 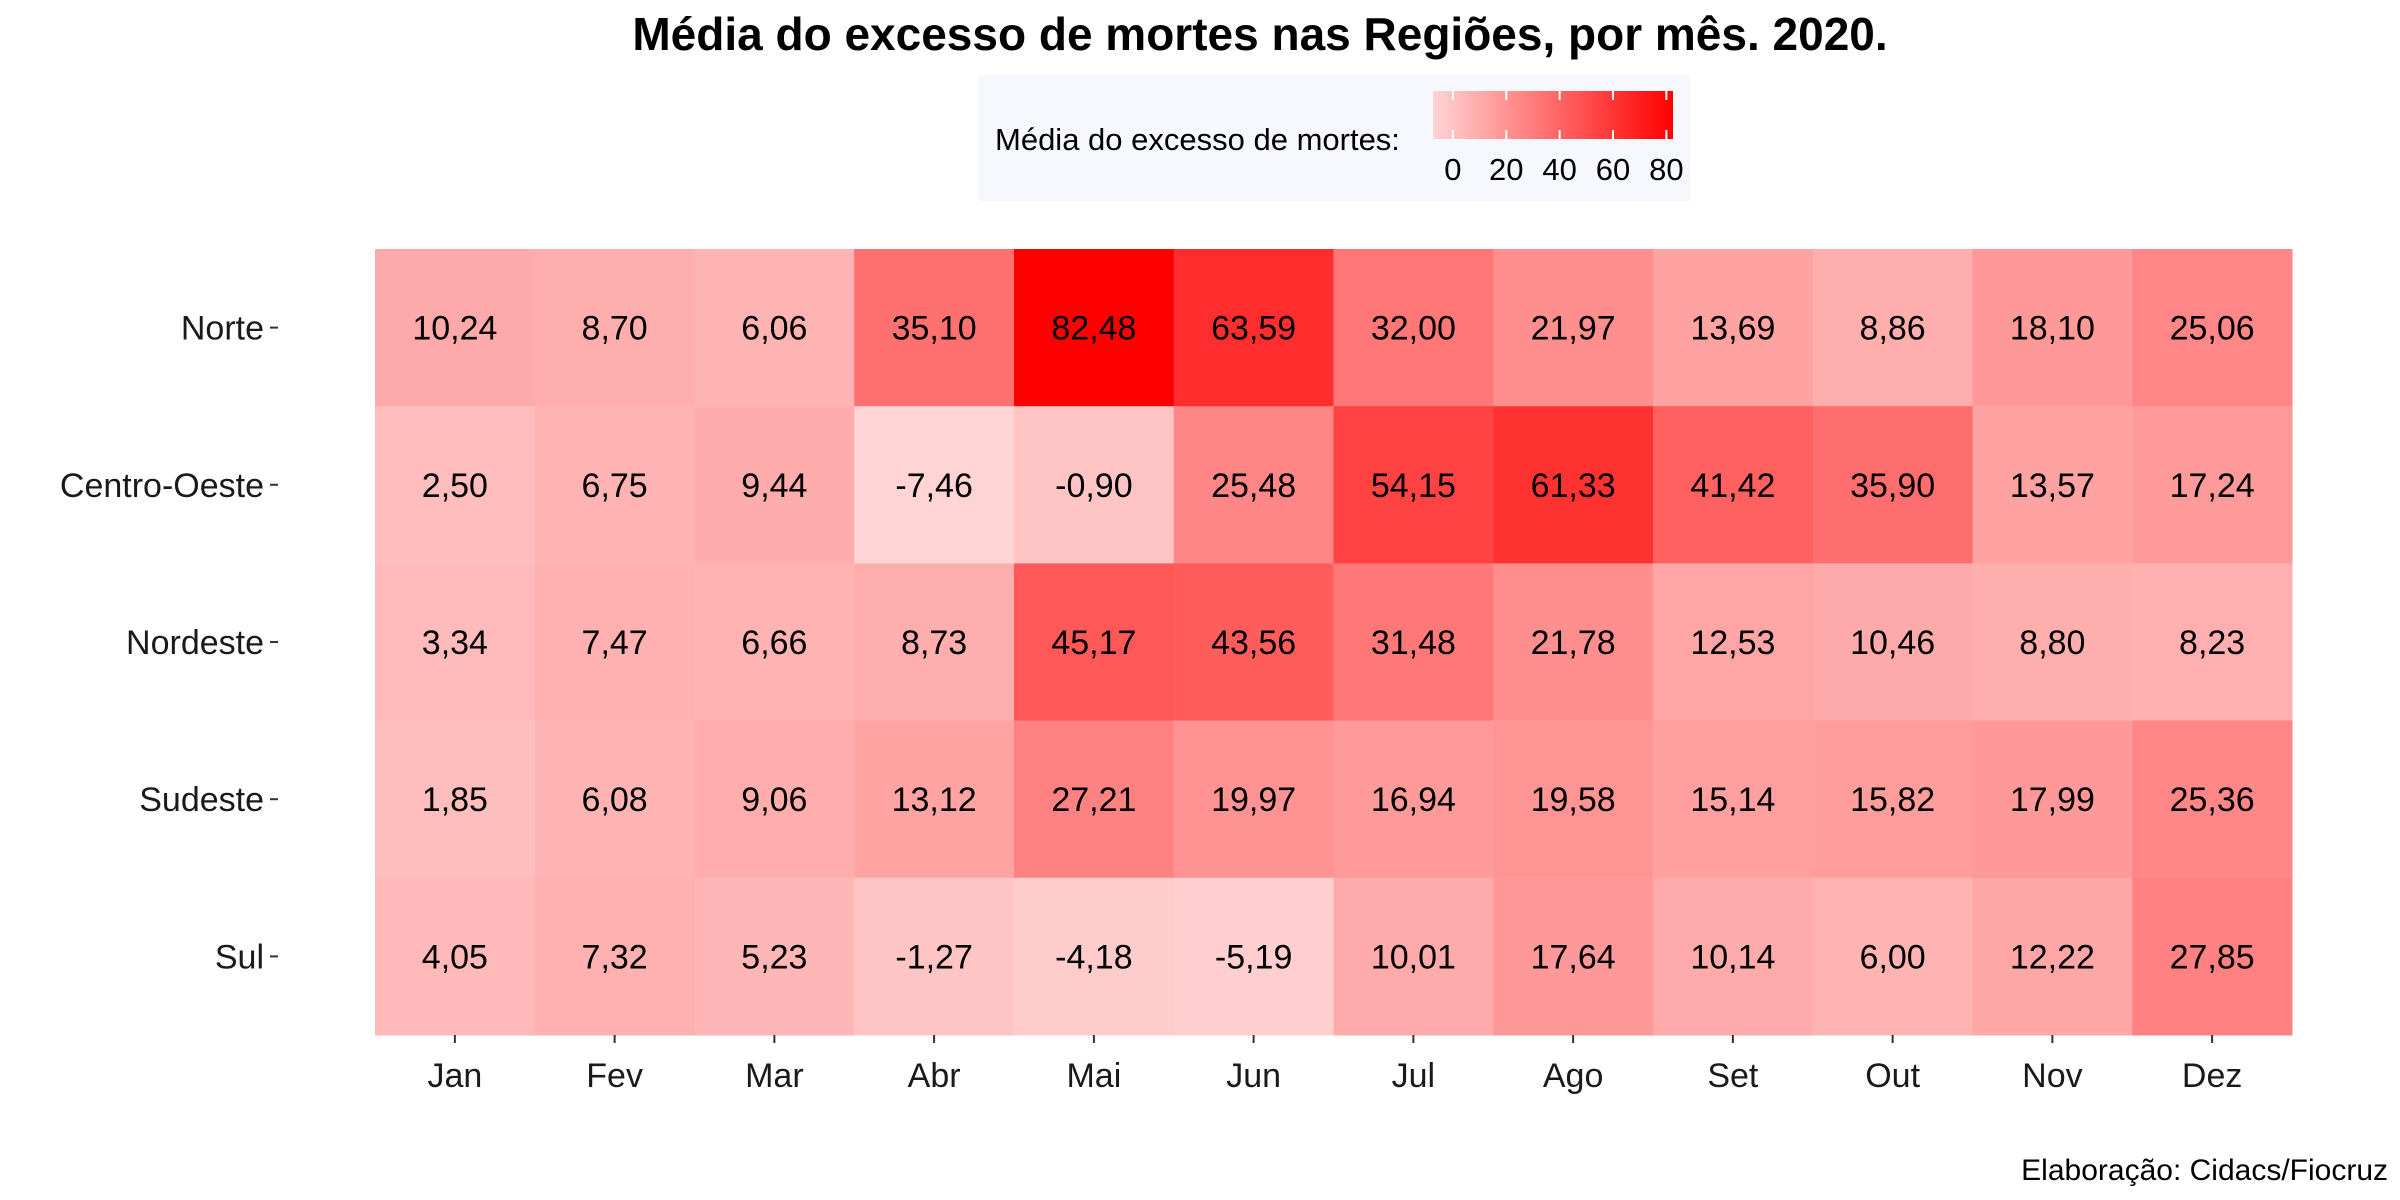 I want to click on cell-value-label: 13,12, so click(x=934, y=800).